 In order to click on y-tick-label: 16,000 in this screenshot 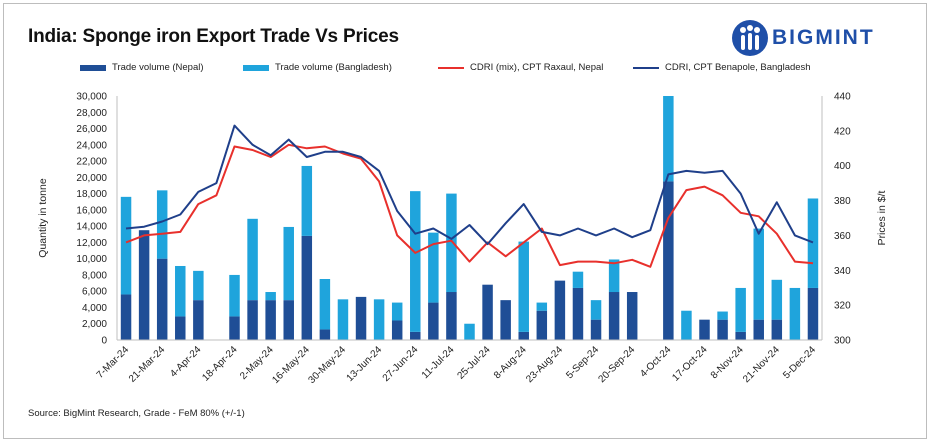, I will do `click(91, 210)`.